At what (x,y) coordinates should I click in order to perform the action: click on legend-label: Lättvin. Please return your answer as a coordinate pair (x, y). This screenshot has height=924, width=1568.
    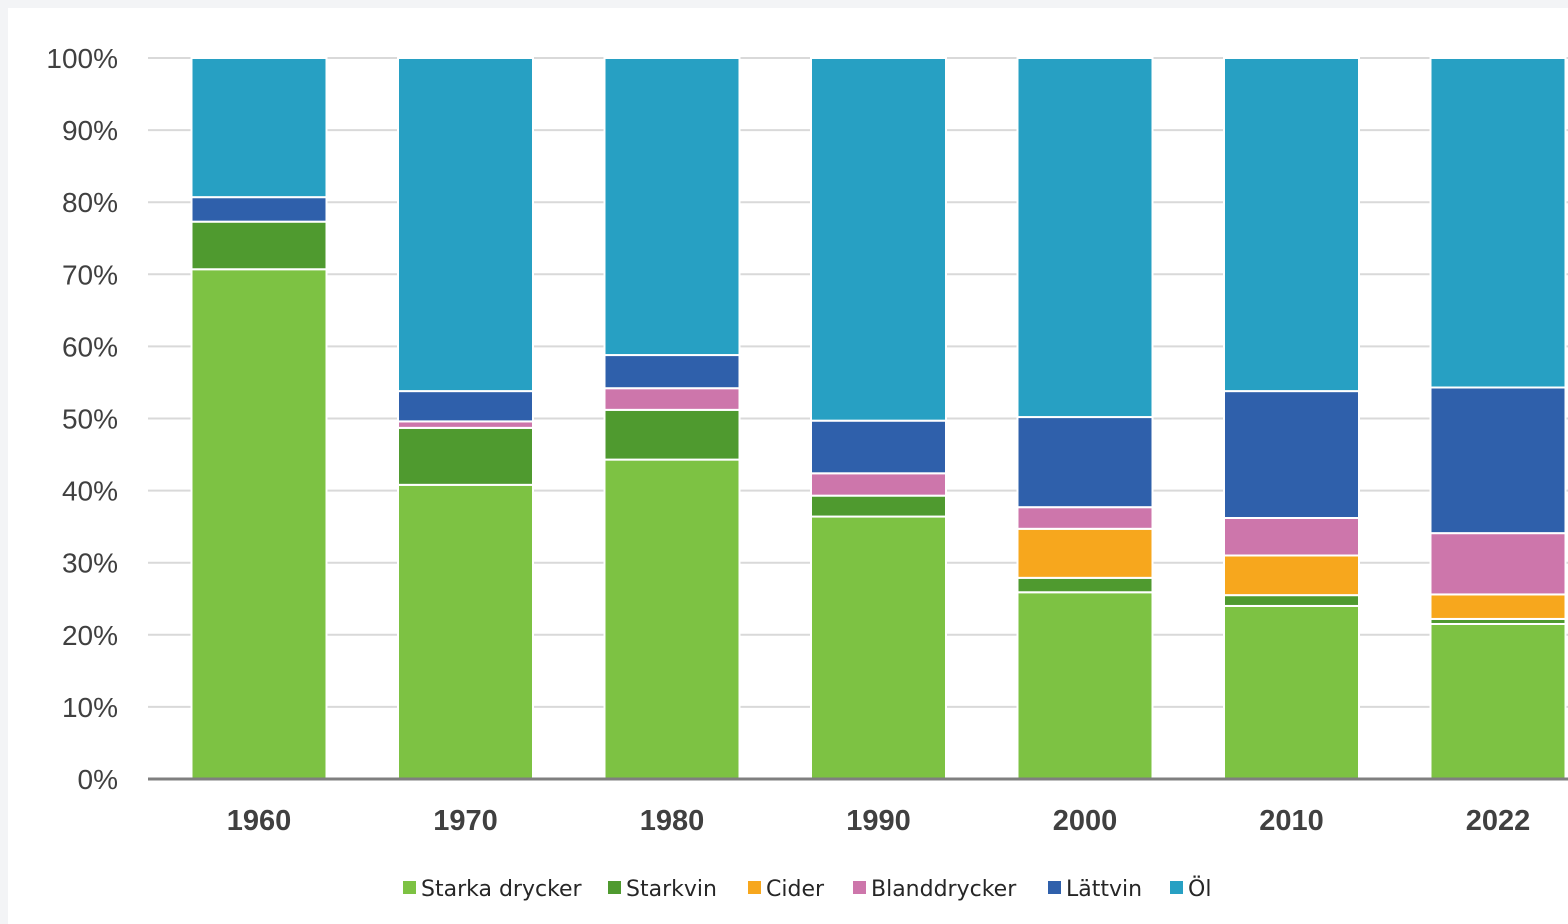
    Looking at the image, I should click on (1104, 889).